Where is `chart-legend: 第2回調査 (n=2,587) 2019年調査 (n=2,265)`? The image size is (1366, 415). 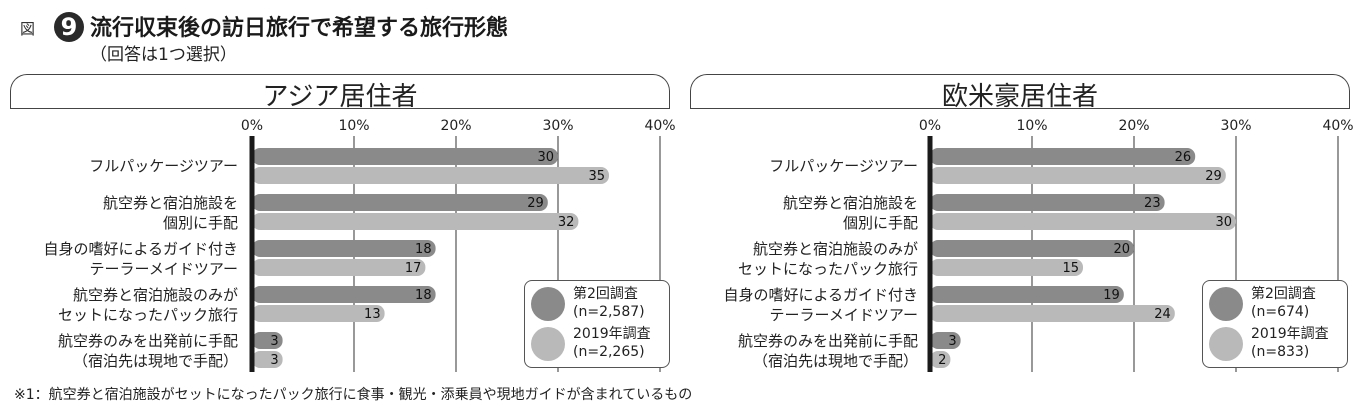
chart-legend: 第2回調査 (n=2,587) 2019年調査 (n=2,265) is located at coordinates (597, 324).